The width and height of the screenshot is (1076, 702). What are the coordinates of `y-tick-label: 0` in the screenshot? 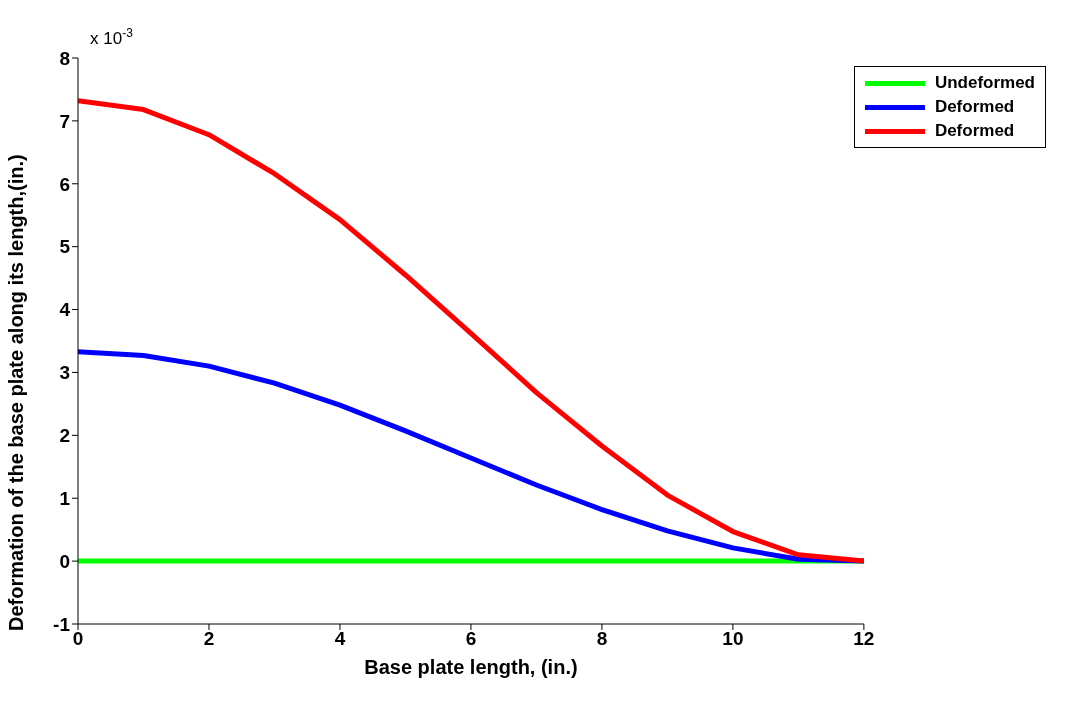 It's located at (64, 561).